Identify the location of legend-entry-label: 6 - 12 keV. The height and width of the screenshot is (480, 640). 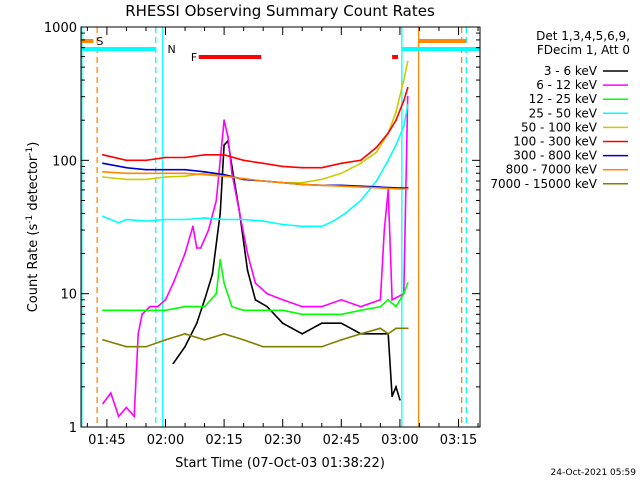
(567, 85).